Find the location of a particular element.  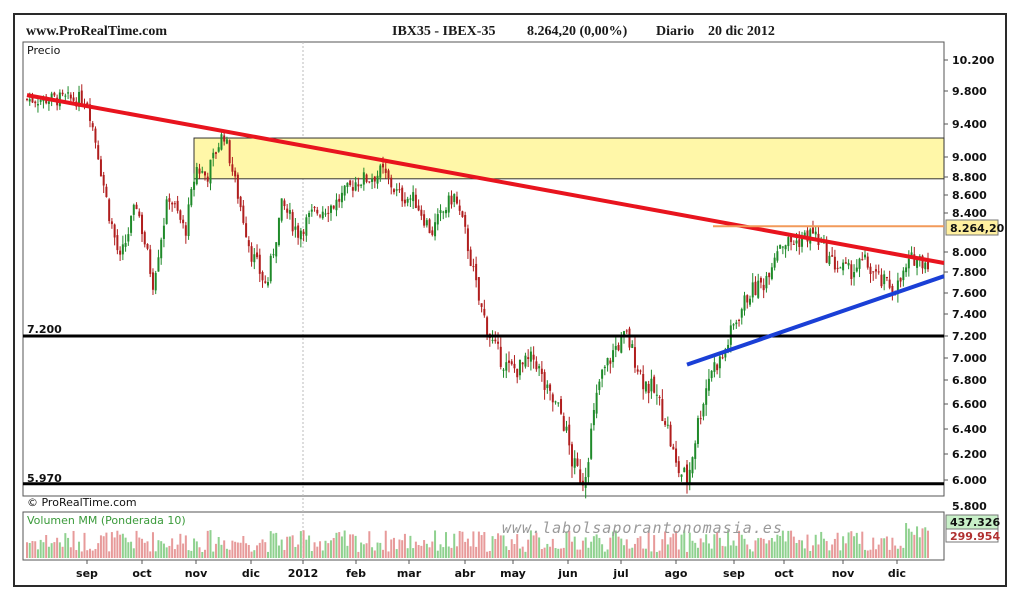

y-tick-label: 6.800 is located at coordinates (969, 380).